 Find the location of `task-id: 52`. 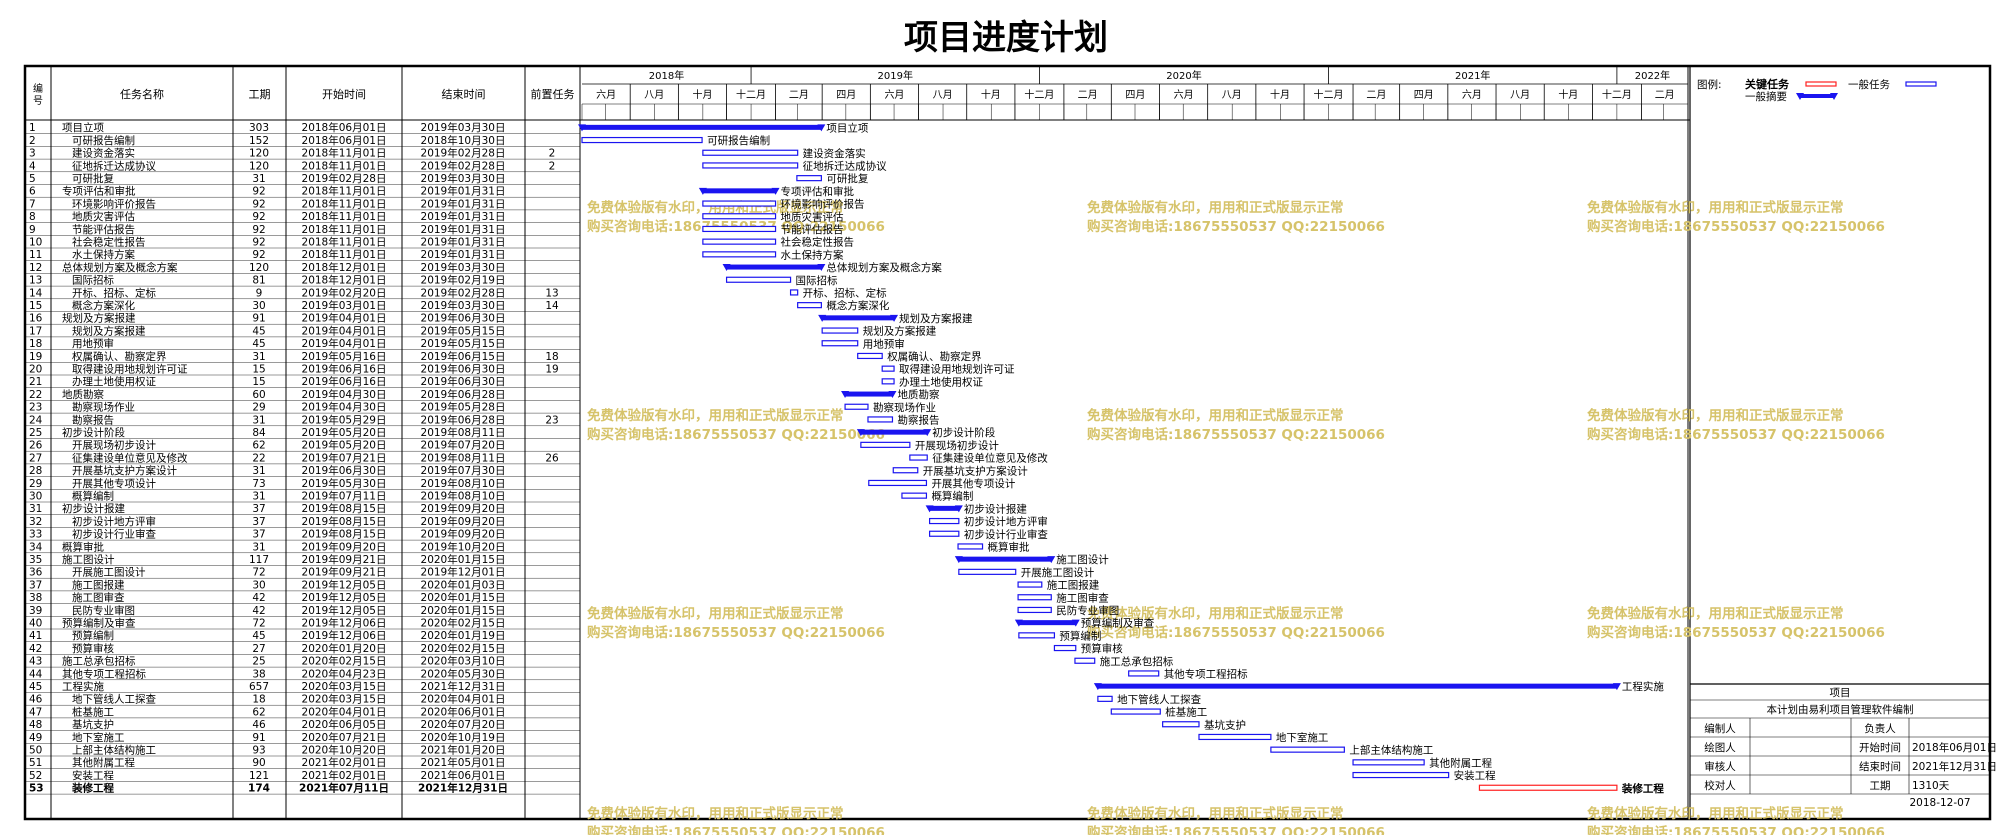

task-id: 52 is located at coordinates (35, 776).